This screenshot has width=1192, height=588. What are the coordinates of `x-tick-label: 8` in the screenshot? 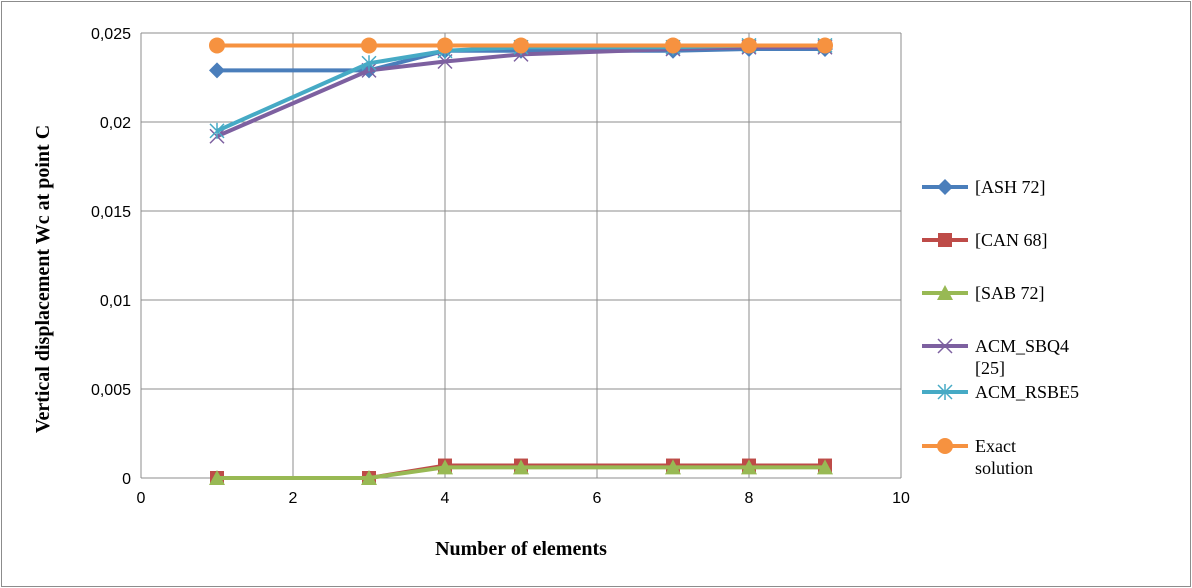 It's located at (749, 498).